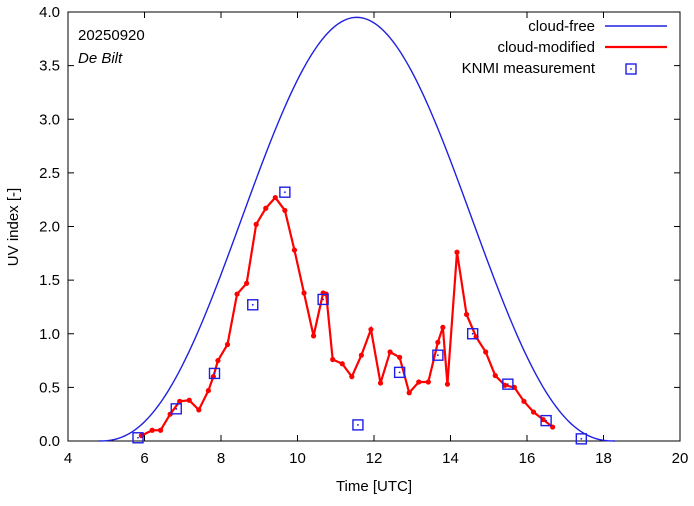  What do you see at coordinates (546, 47) in the screenshot?
I see `legend-label-cloud-modified: cloud-modified` at bounding box center [546, 47].